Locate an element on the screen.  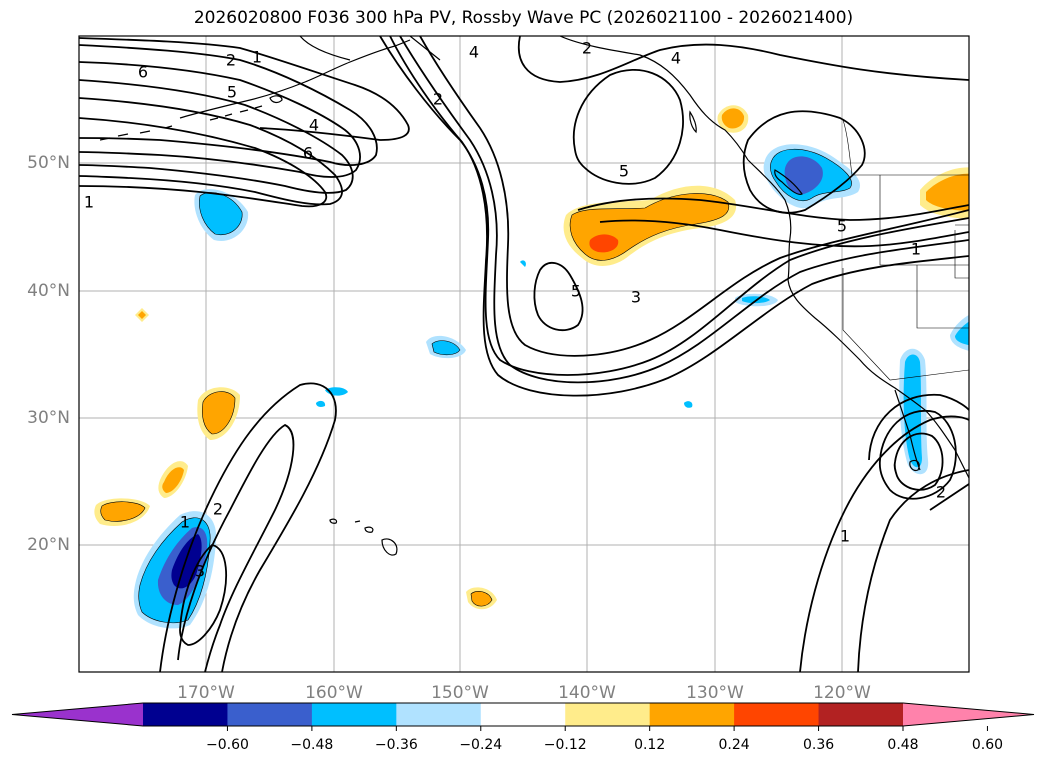
colorbar-tick-label: 0.24 is located at coordinates (734, 745).